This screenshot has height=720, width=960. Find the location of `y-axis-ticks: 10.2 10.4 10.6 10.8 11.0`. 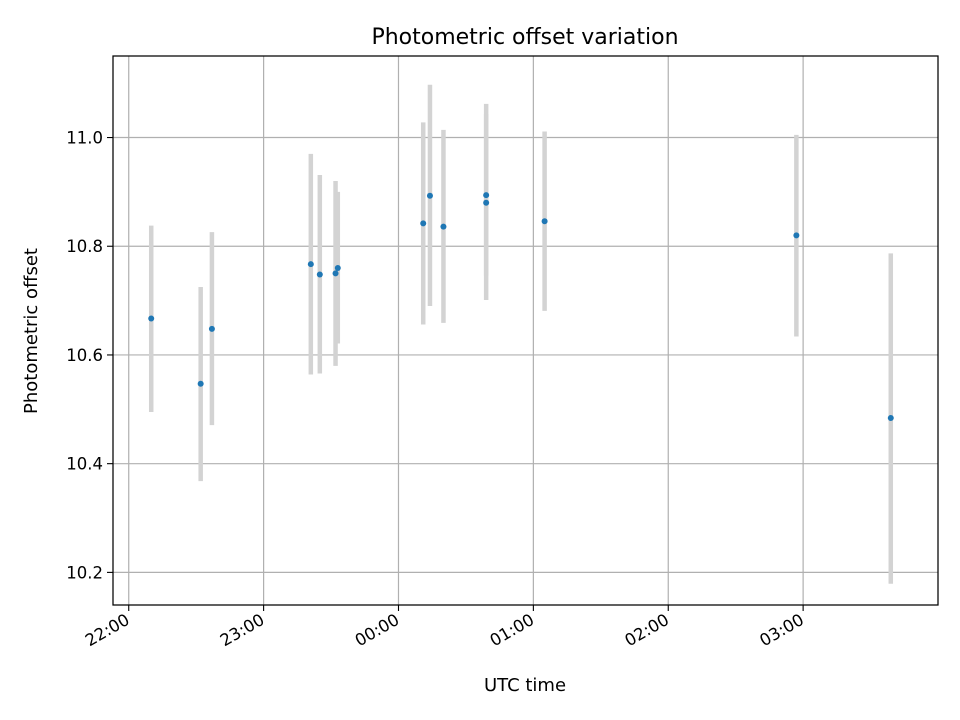

y-axis-ticks: 10.2 10.4 10.6 10.8 11.0 is located at coordinates (89, 355).